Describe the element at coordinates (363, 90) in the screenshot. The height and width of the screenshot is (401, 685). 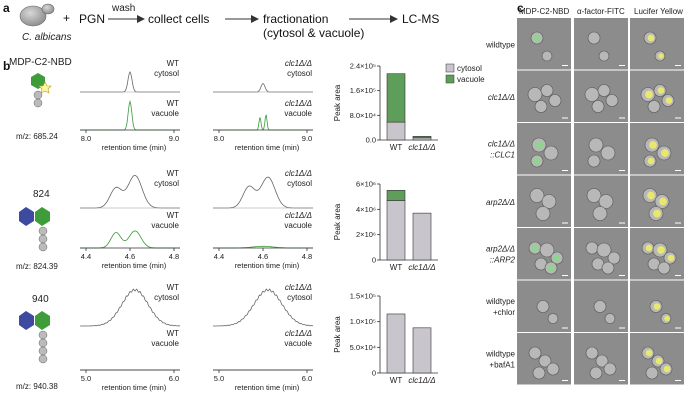
I see `y-tick-label: 1.6×10⁵` at that location.